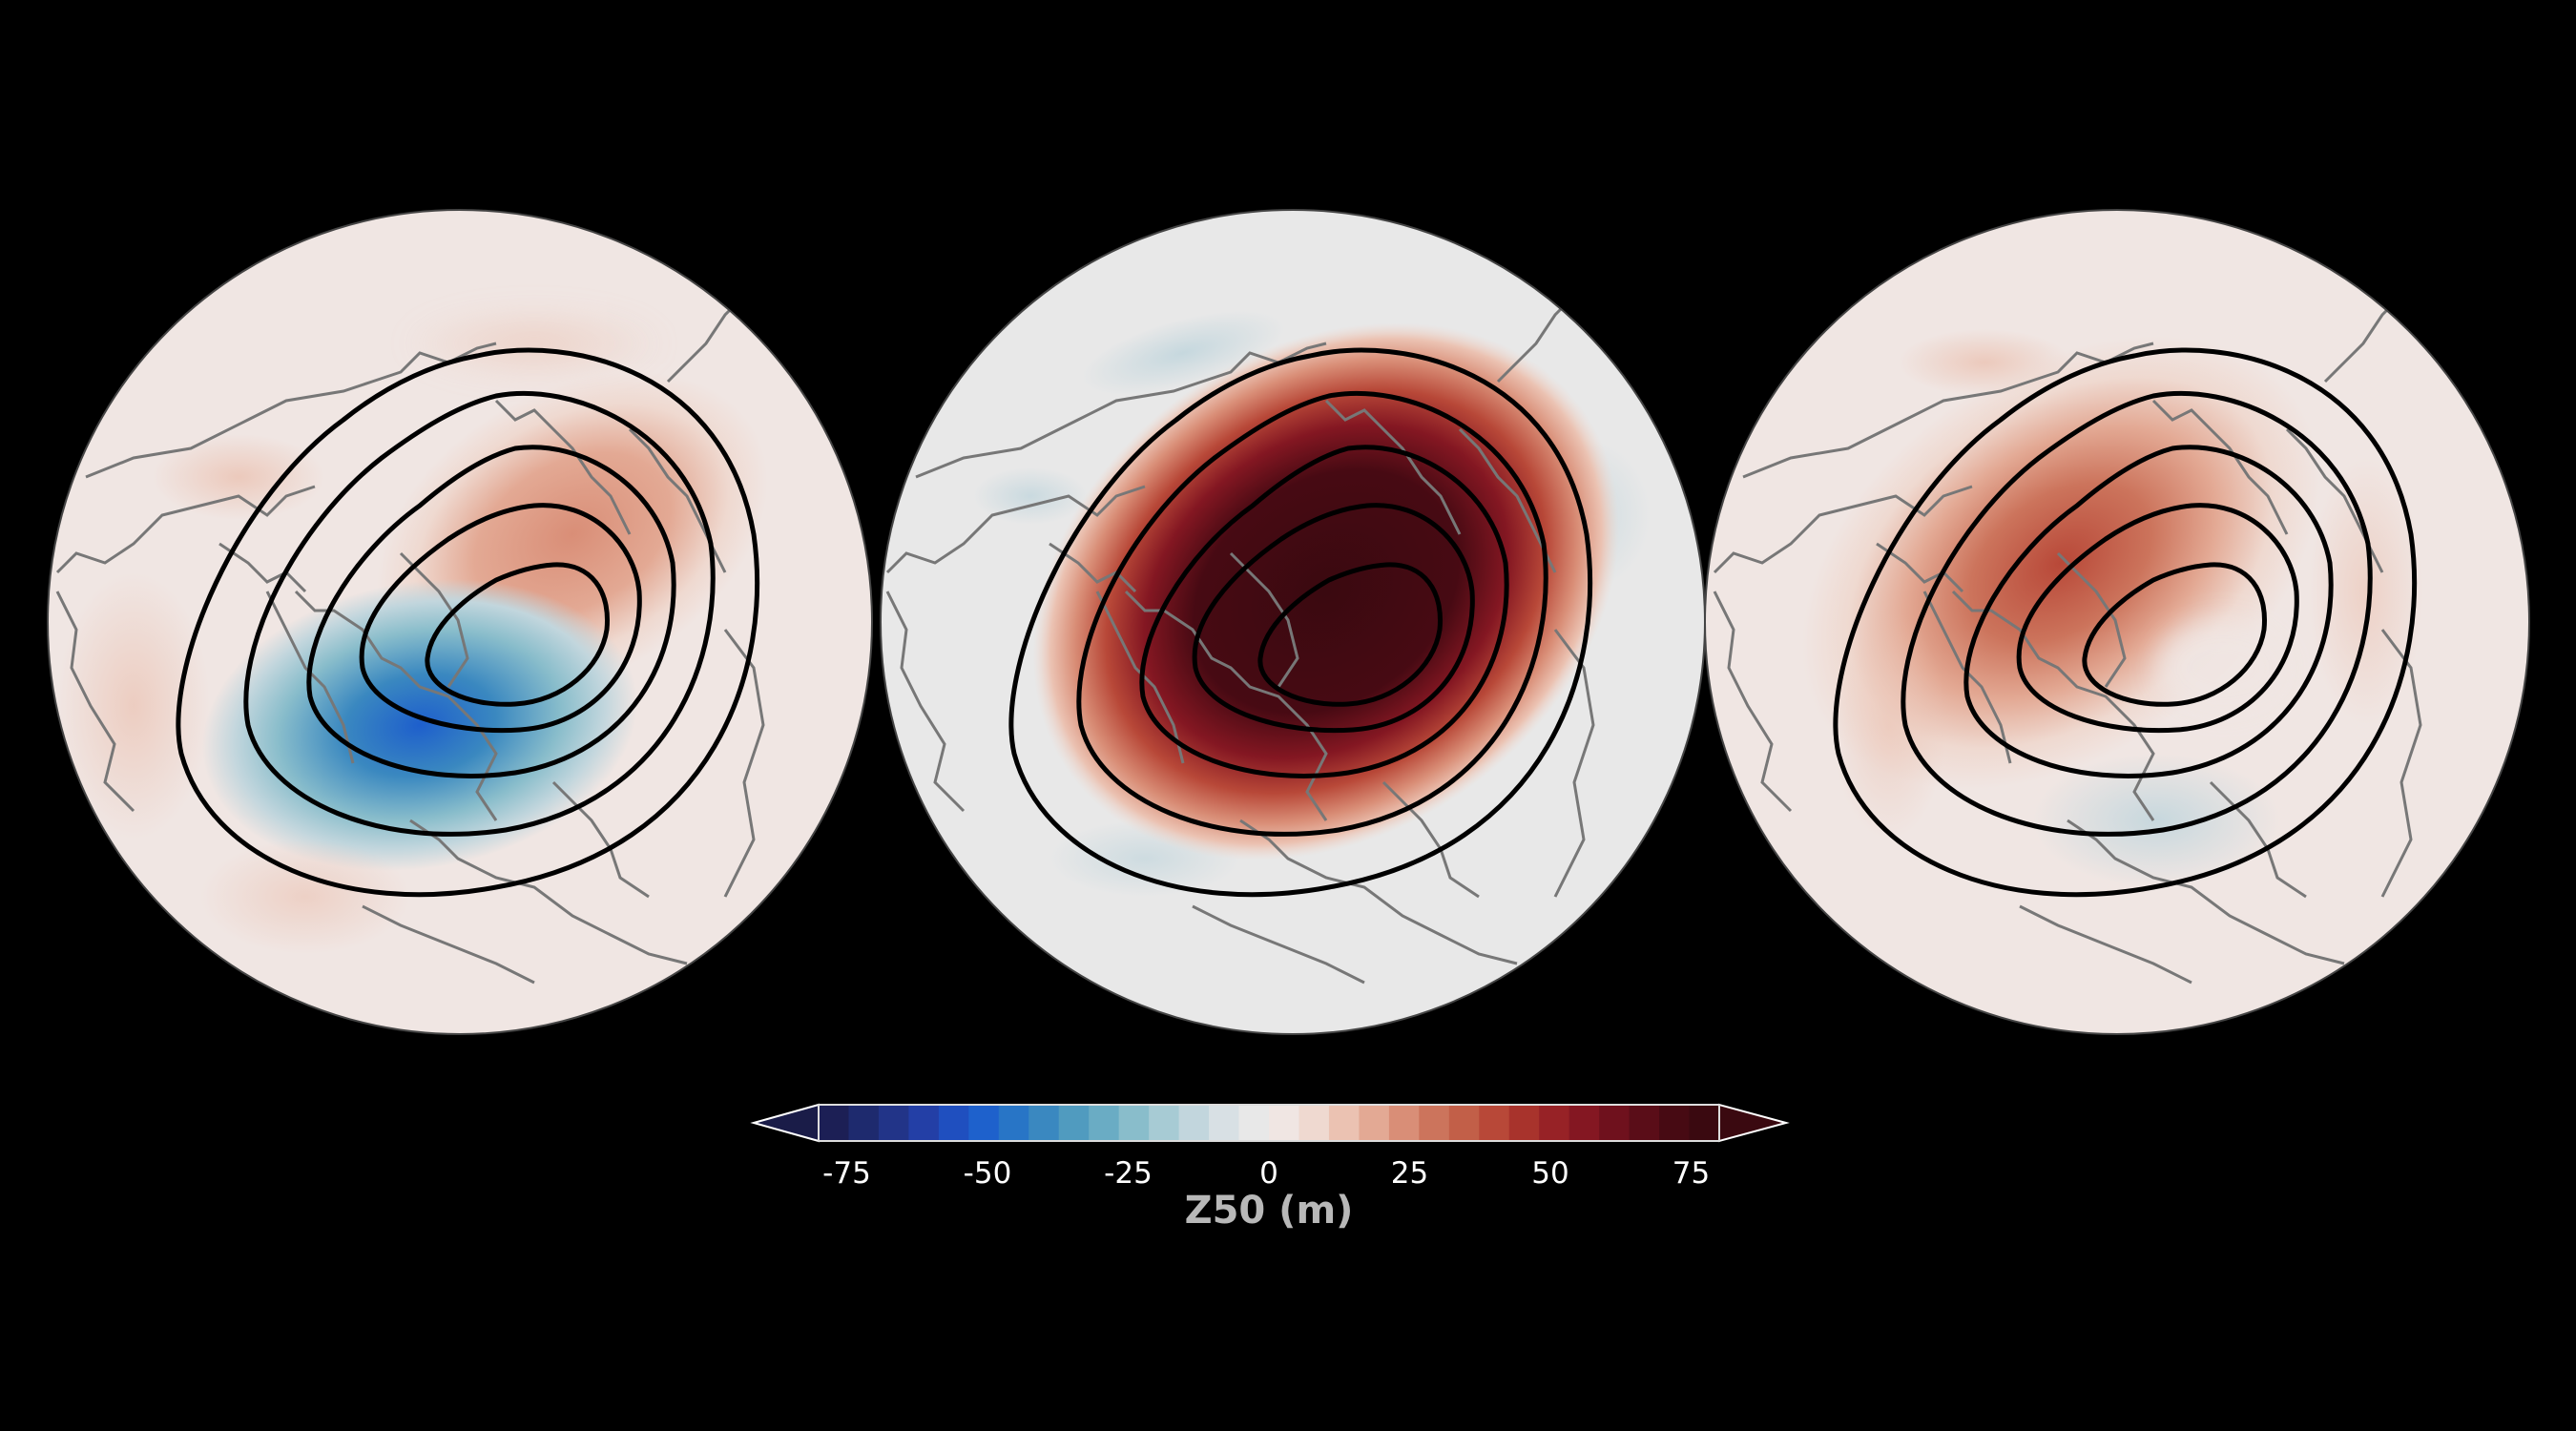 This screenshot has width=2576, height=1431. I want to click on colorbar-ticks: -75 -50 -25 0 25 50 75, so click(1266, 1173).